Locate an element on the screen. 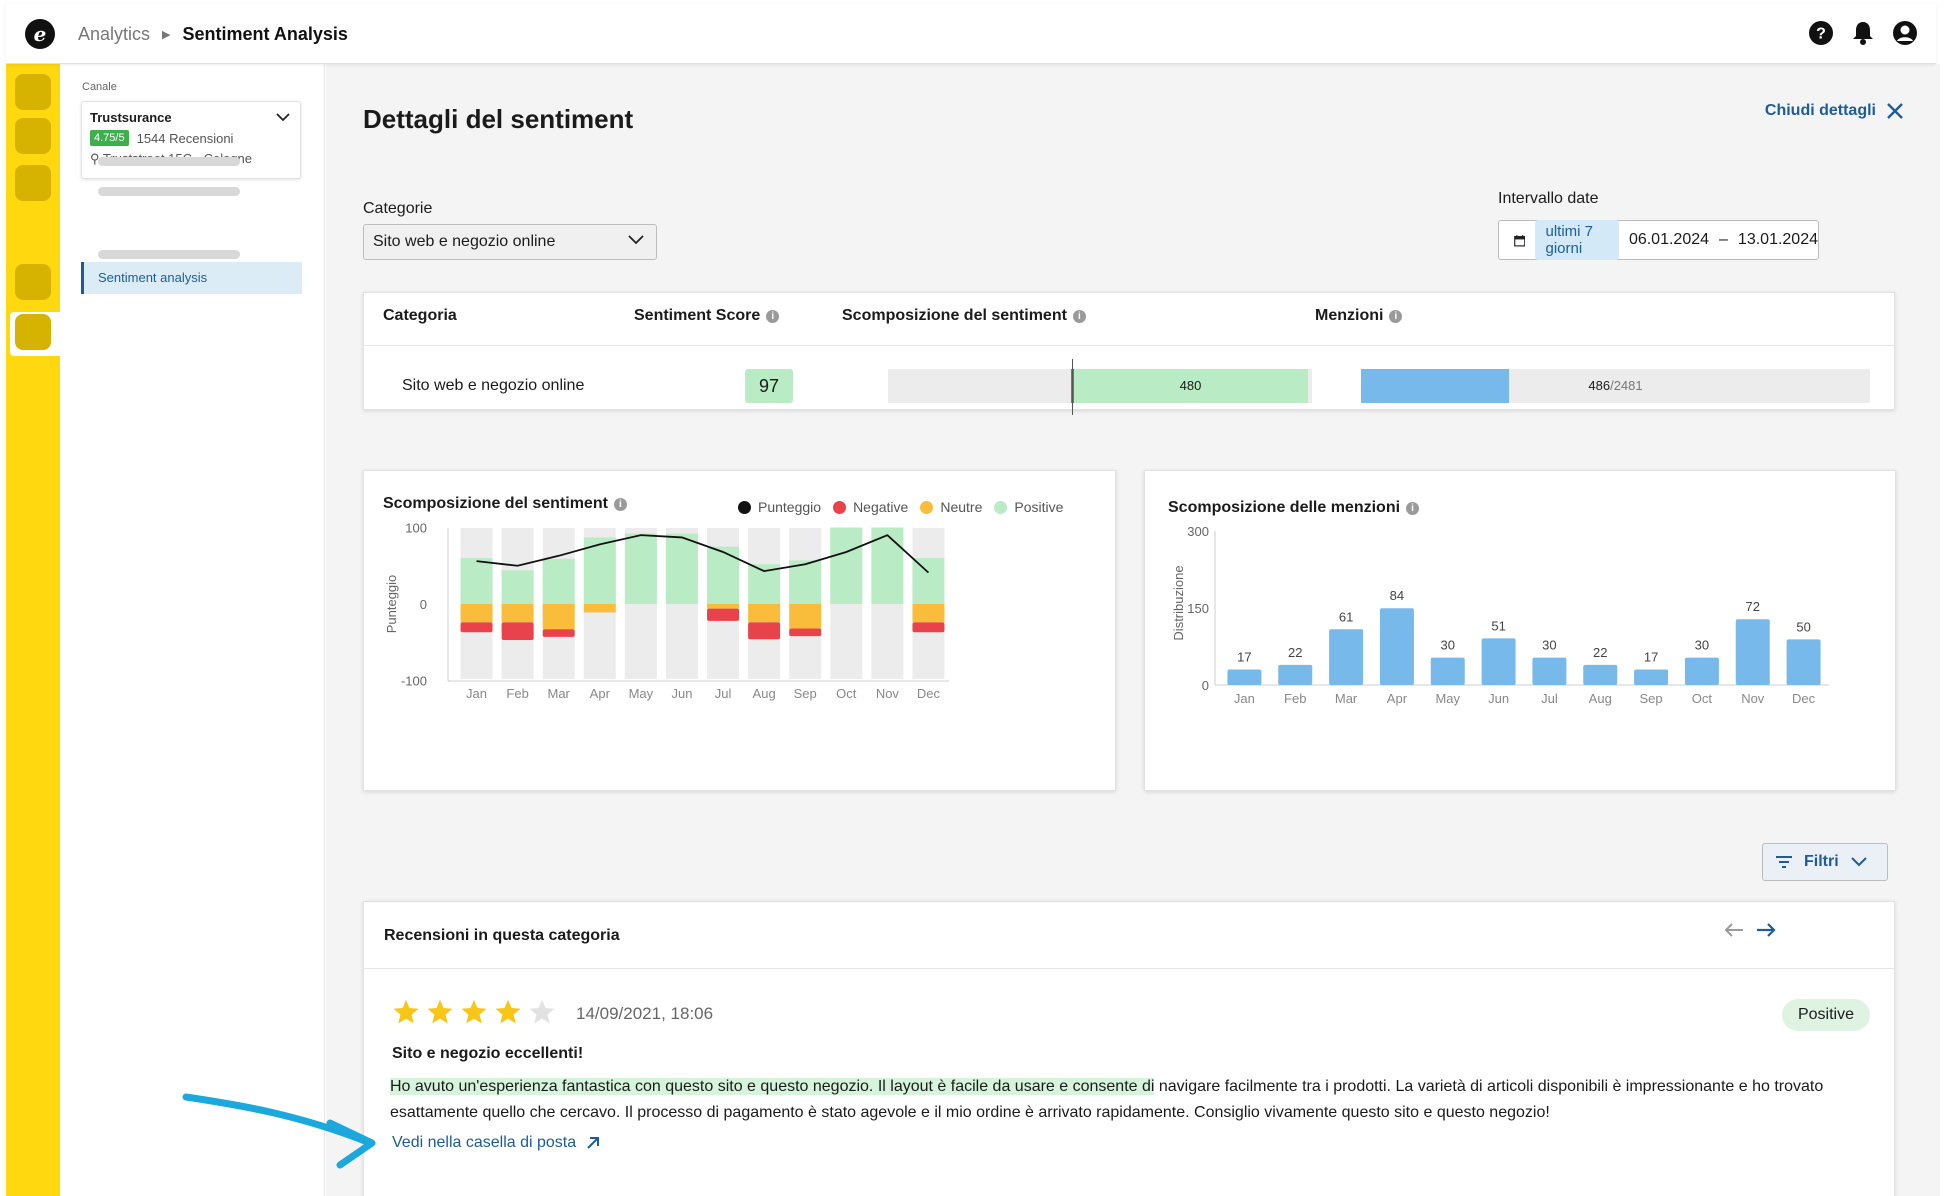 This screenshot has height=1196, width=1949. column-header-breakdown: Scomposizione del sentiment i is located at coordinates (964, 316).